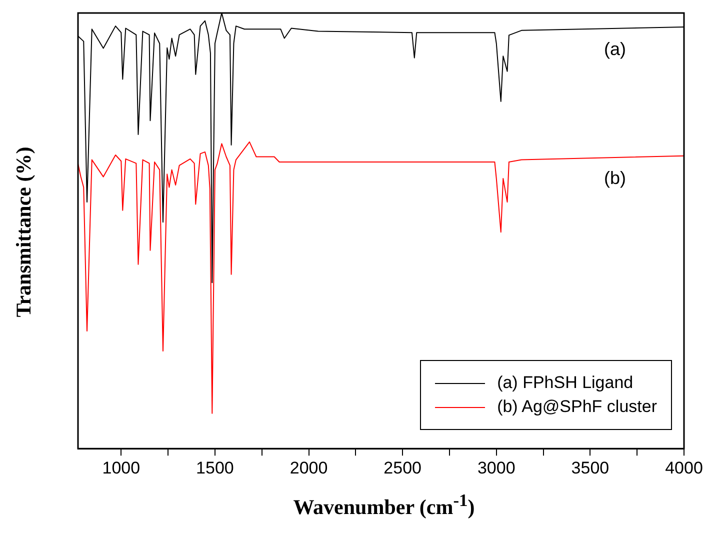  What do you see at coordinates (590, 468) in the screenshot?
I see `x-tick-label: 3500` at bounding box center [590, 468].